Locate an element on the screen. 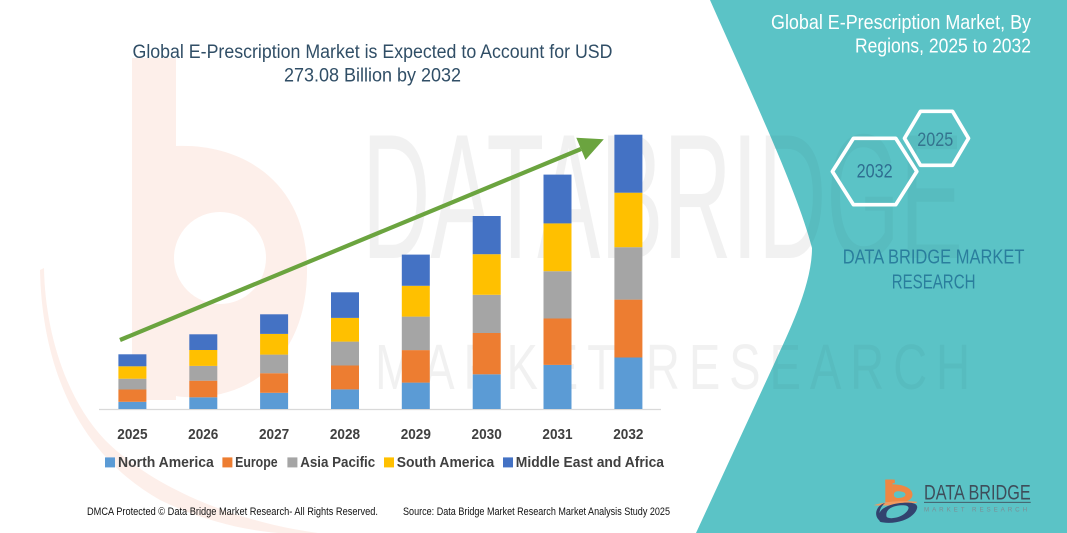 The width and height of the screenshot is (1067, 533). svg-text: 2030 is located at coordinates (487, 434).